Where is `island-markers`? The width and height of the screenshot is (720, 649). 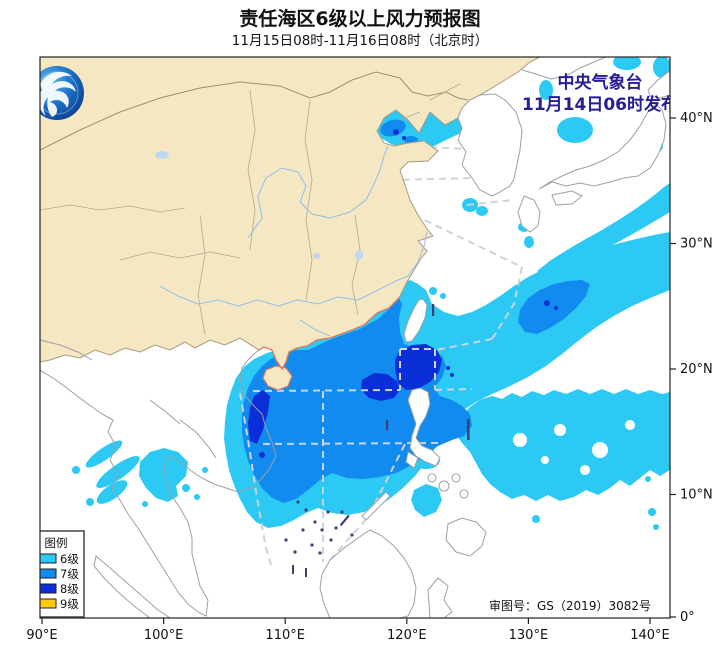
island-markers is located at coordinates (377, 440).